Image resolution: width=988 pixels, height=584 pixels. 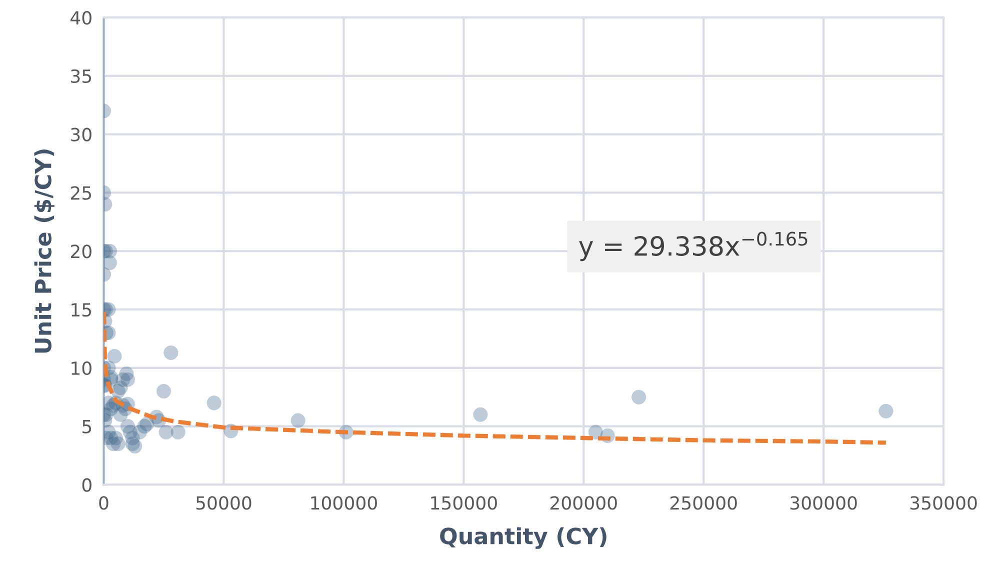 I want to click on annotation: y = 29.338x$^{−0.165}$, so click(x=693, y=247).